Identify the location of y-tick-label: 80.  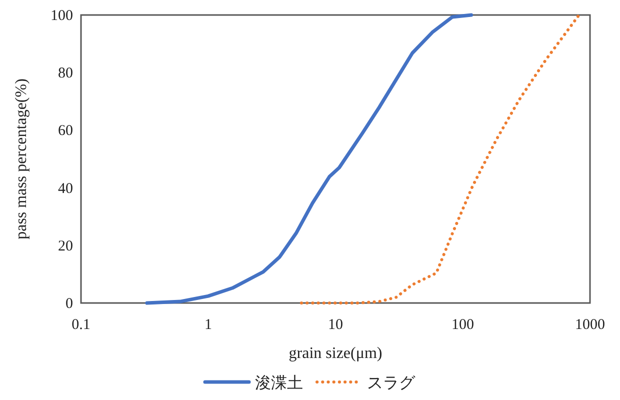
(65, 74).